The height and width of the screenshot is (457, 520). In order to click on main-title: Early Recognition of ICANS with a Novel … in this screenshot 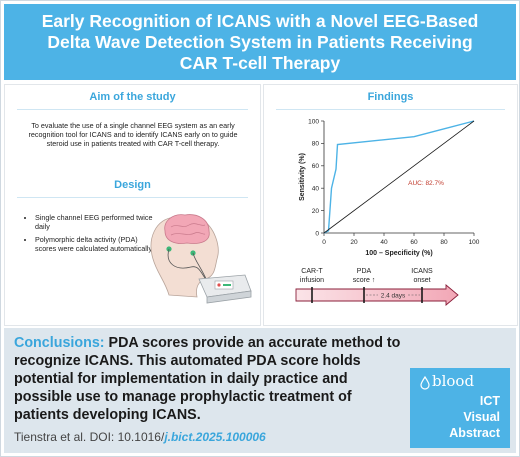, I will do `click(260, 41)`.